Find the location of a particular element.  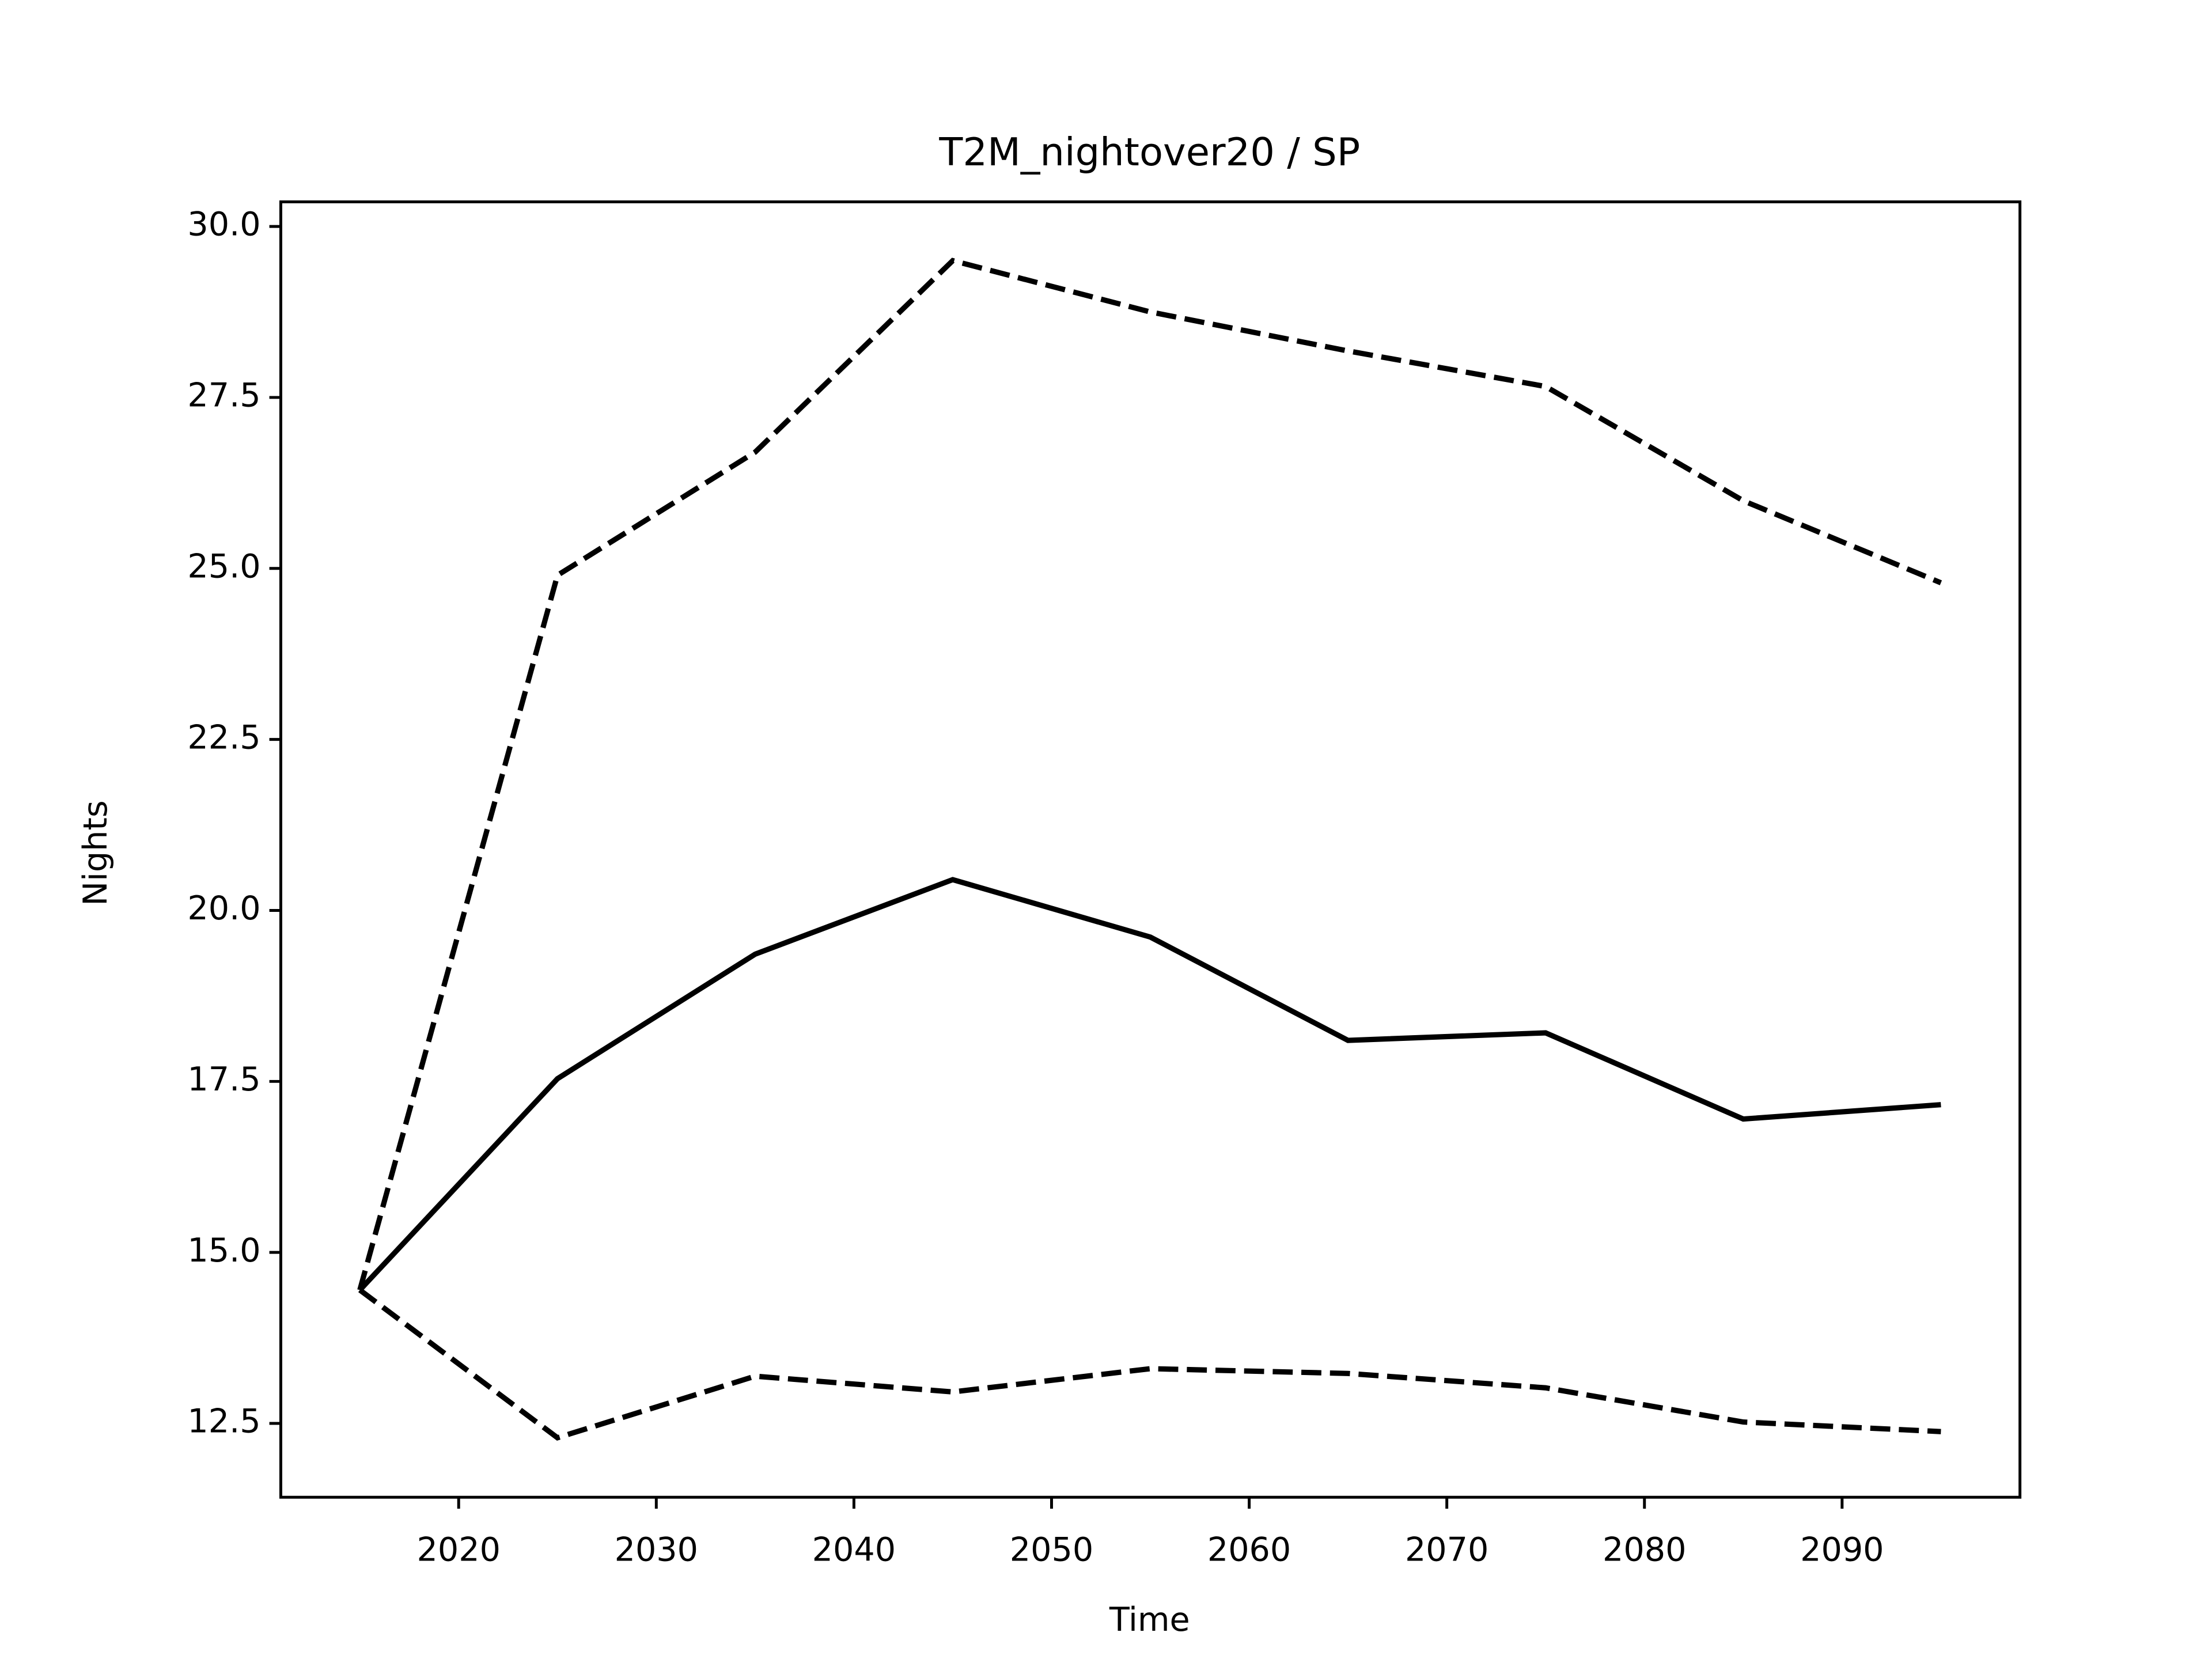

x-tick-label: 2060 is located at coordinates (1249, 1550).